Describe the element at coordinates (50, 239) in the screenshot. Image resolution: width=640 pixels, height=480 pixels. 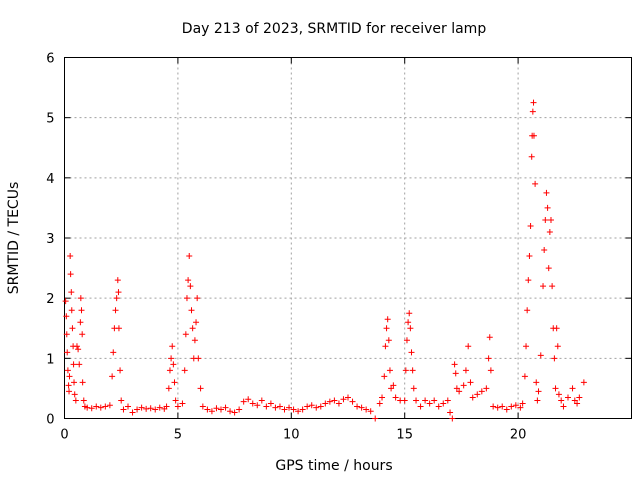
I see `y-tick-label: 3` at that location.